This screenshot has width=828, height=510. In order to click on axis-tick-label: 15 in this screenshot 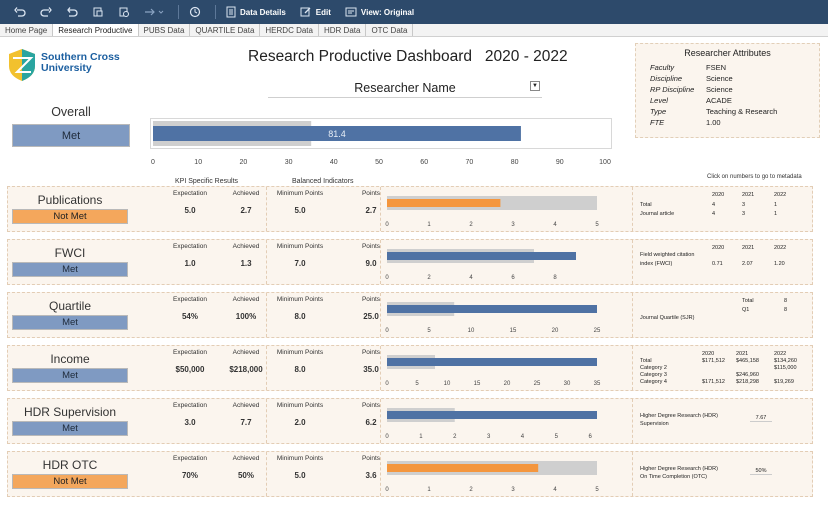, I will do `click(477, 384)`.